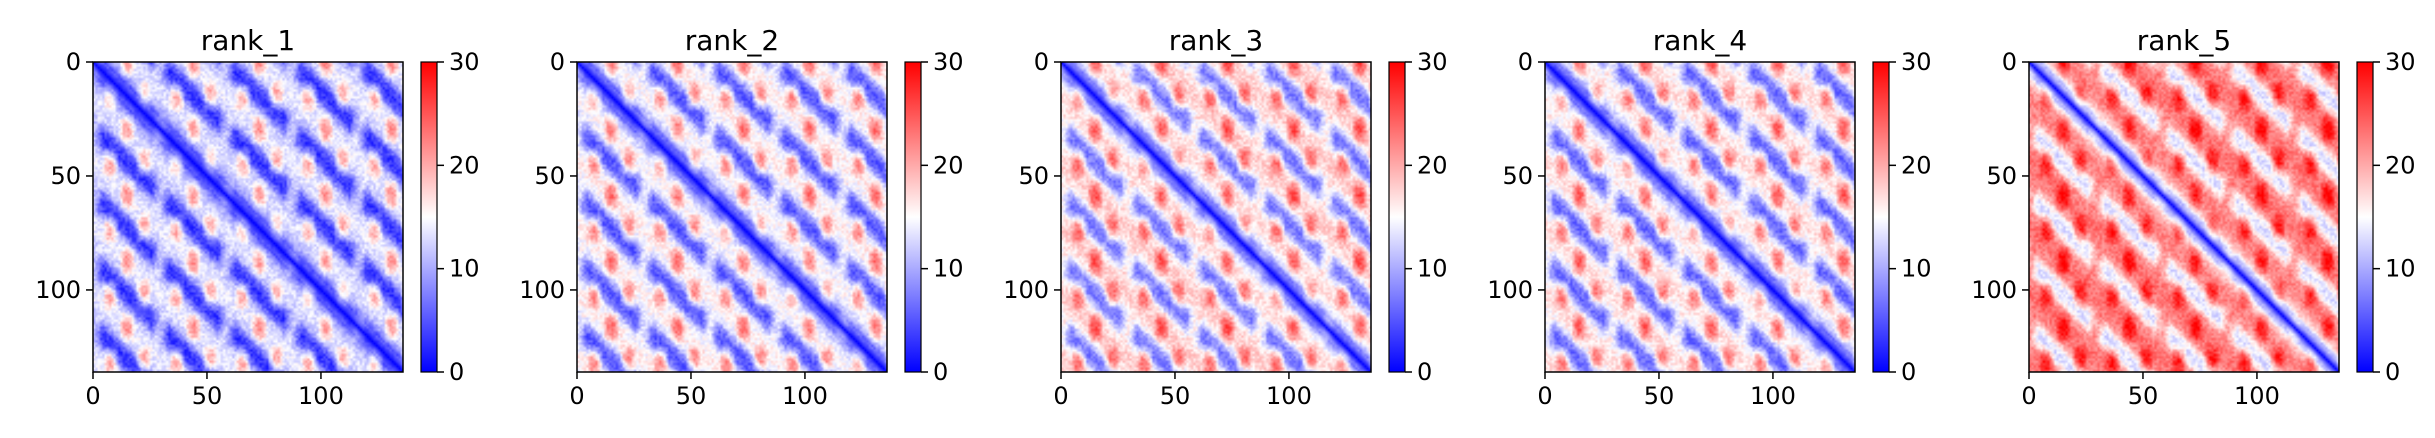  What do you see at coordinates (248, 40) in the screenshot?
I see `chart-title: rank_1` at bounding box center [248, 40].